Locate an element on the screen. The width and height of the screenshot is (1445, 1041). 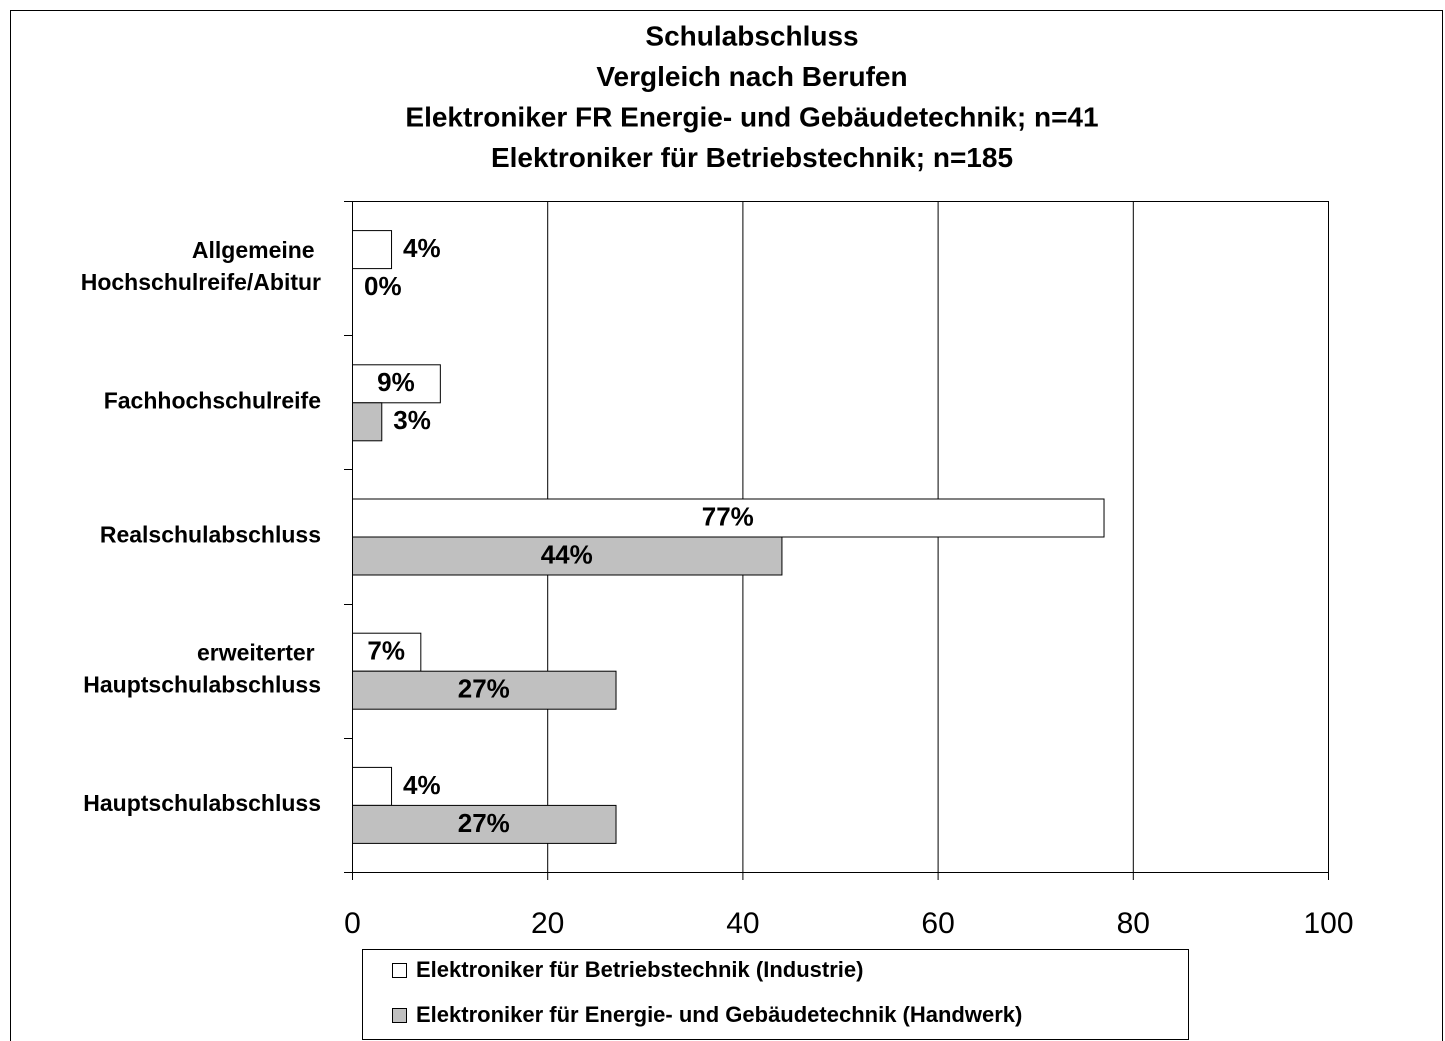
data-label: 9% is located at coordinates (396, 382).